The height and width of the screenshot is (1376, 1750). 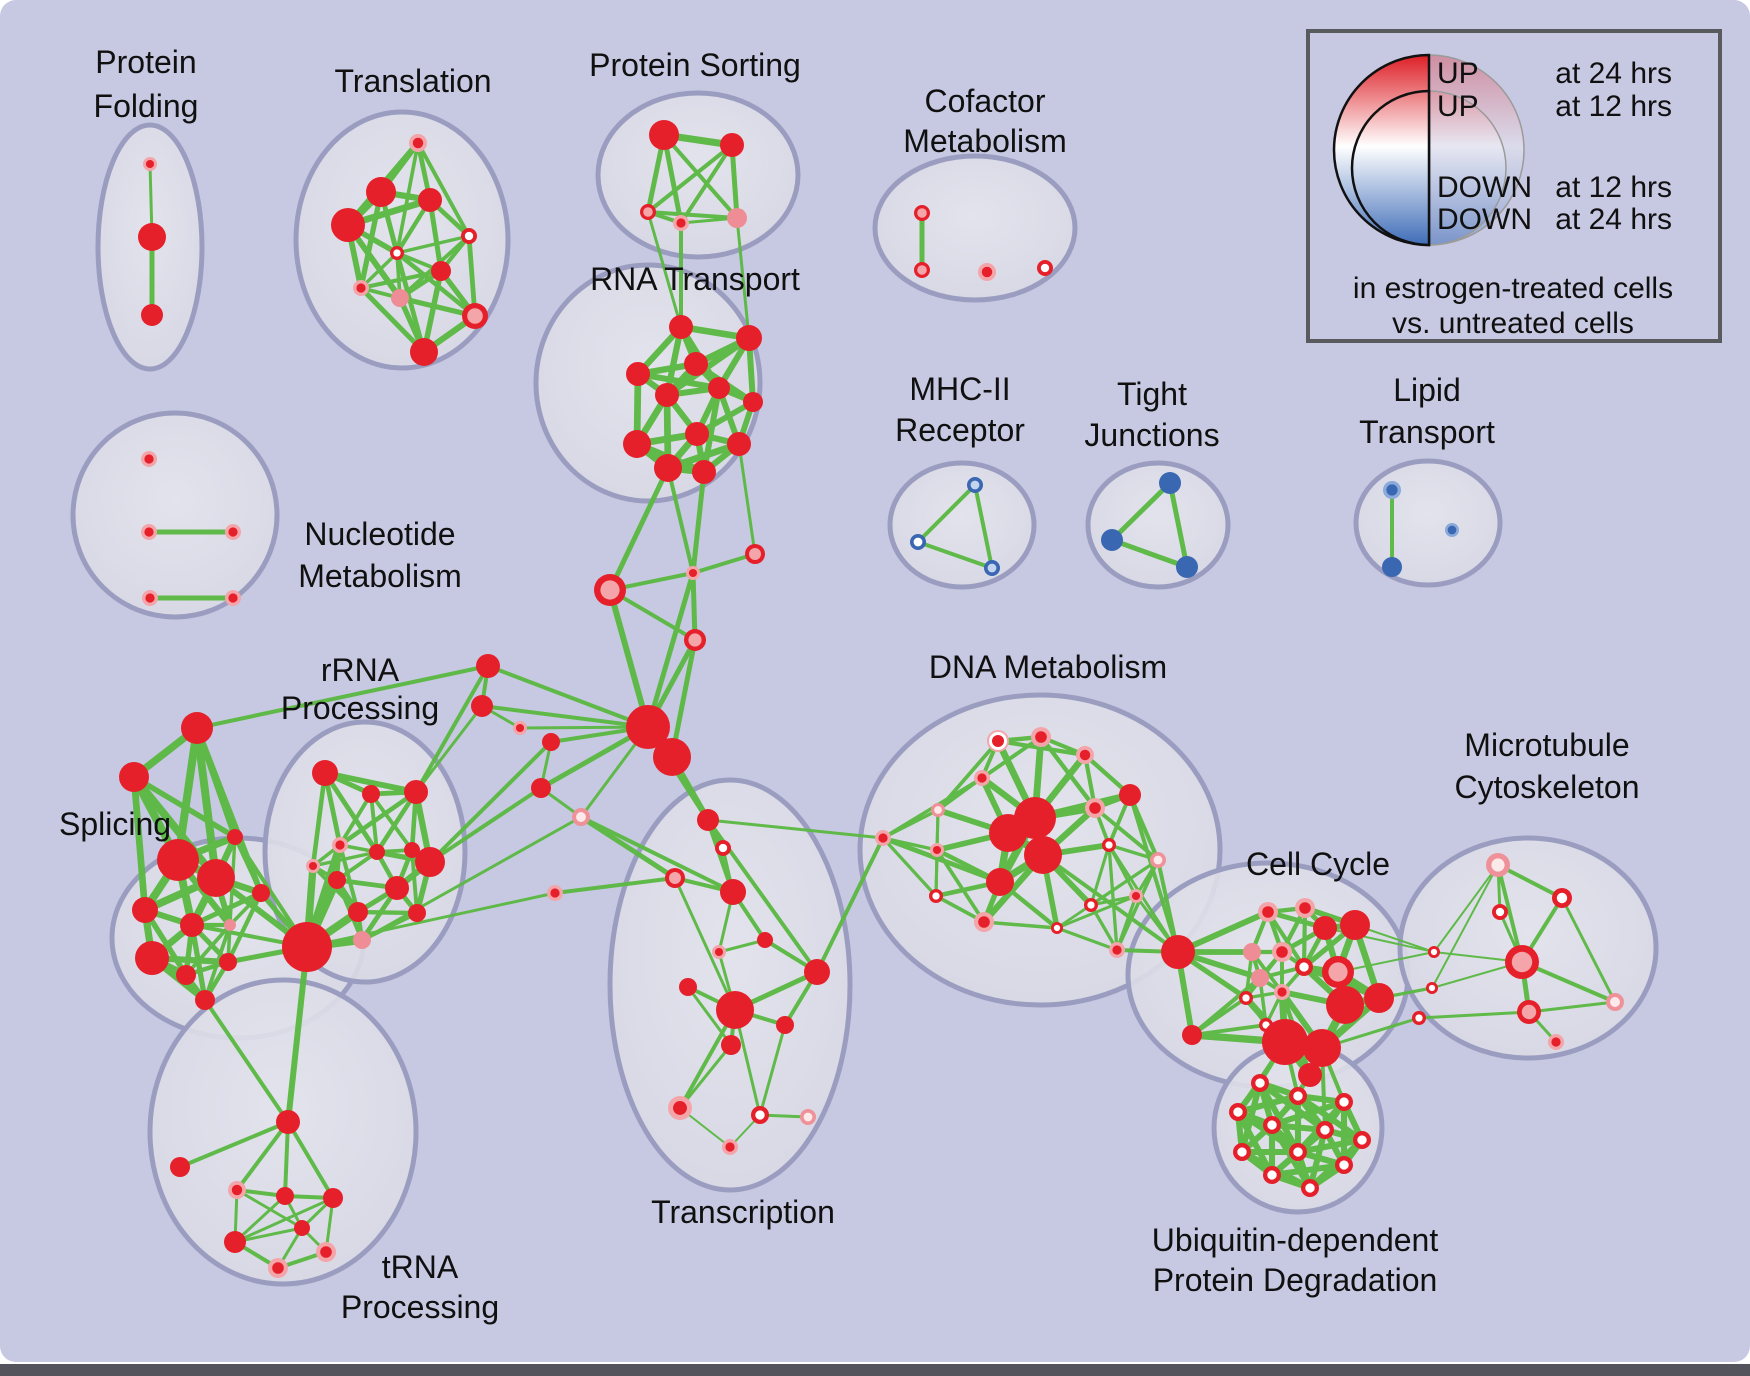 I want to click on legend-direction-0: UP, so click(x=1458, y=73).